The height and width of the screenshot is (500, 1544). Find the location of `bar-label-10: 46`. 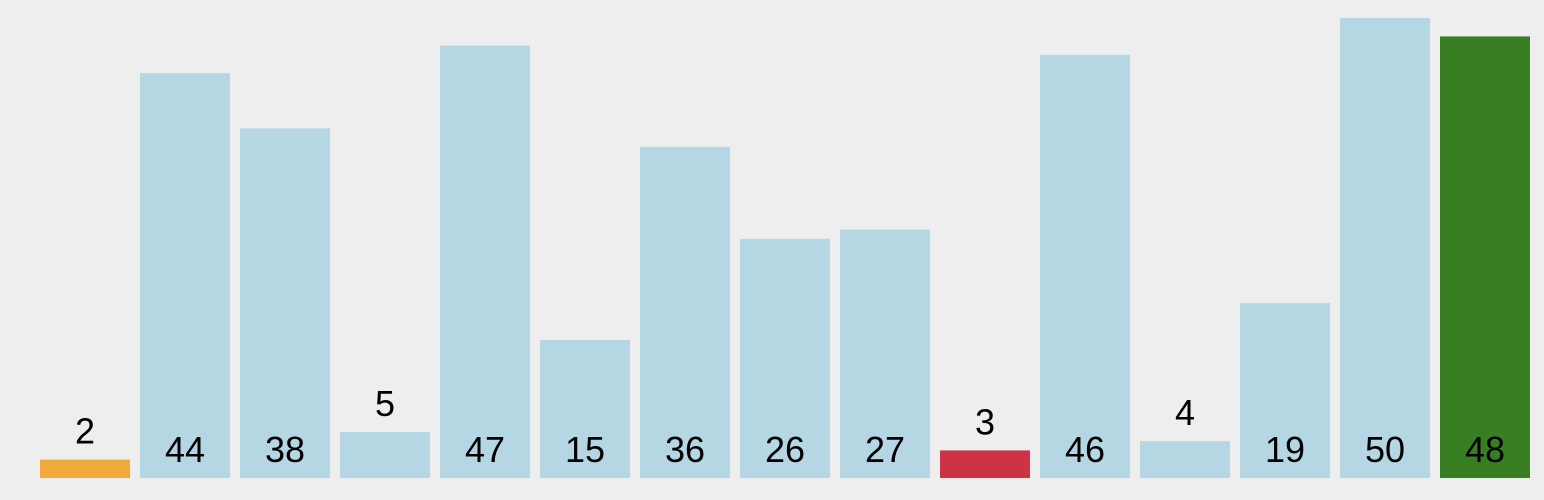

bar-label-10: 46 is located at coordinates (1085, 449).